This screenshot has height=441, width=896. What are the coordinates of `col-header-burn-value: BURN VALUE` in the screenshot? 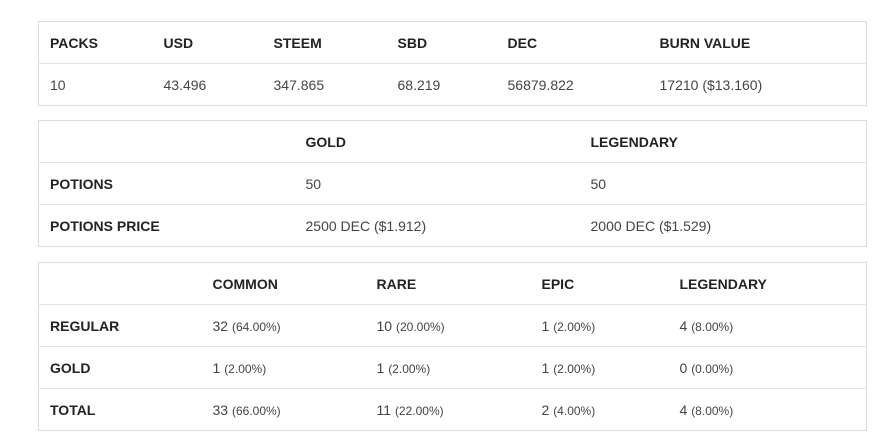 It's located at (705, 42).